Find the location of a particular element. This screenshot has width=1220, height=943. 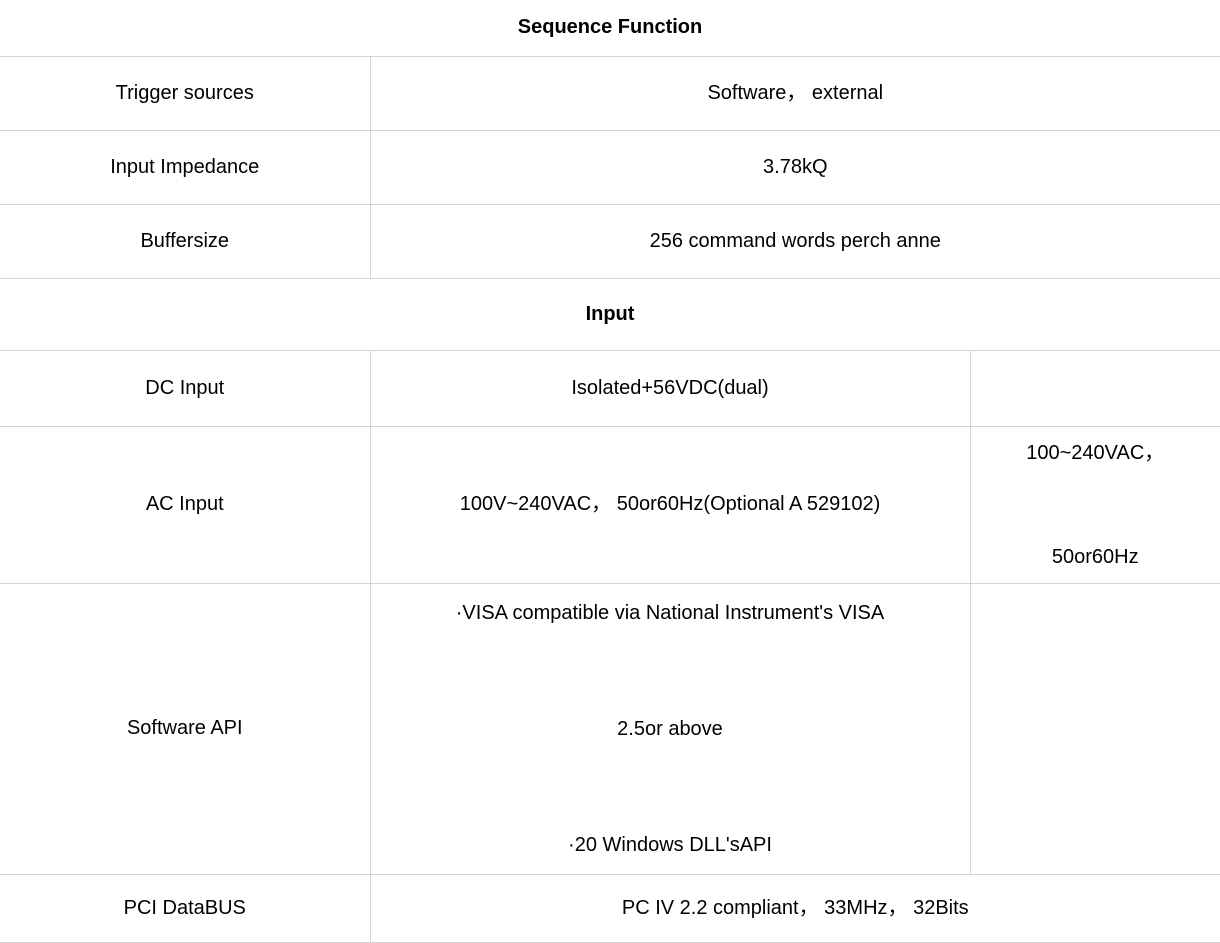

row-label-trigger-sources: Trigger sources is located at coordinates (185, 93).